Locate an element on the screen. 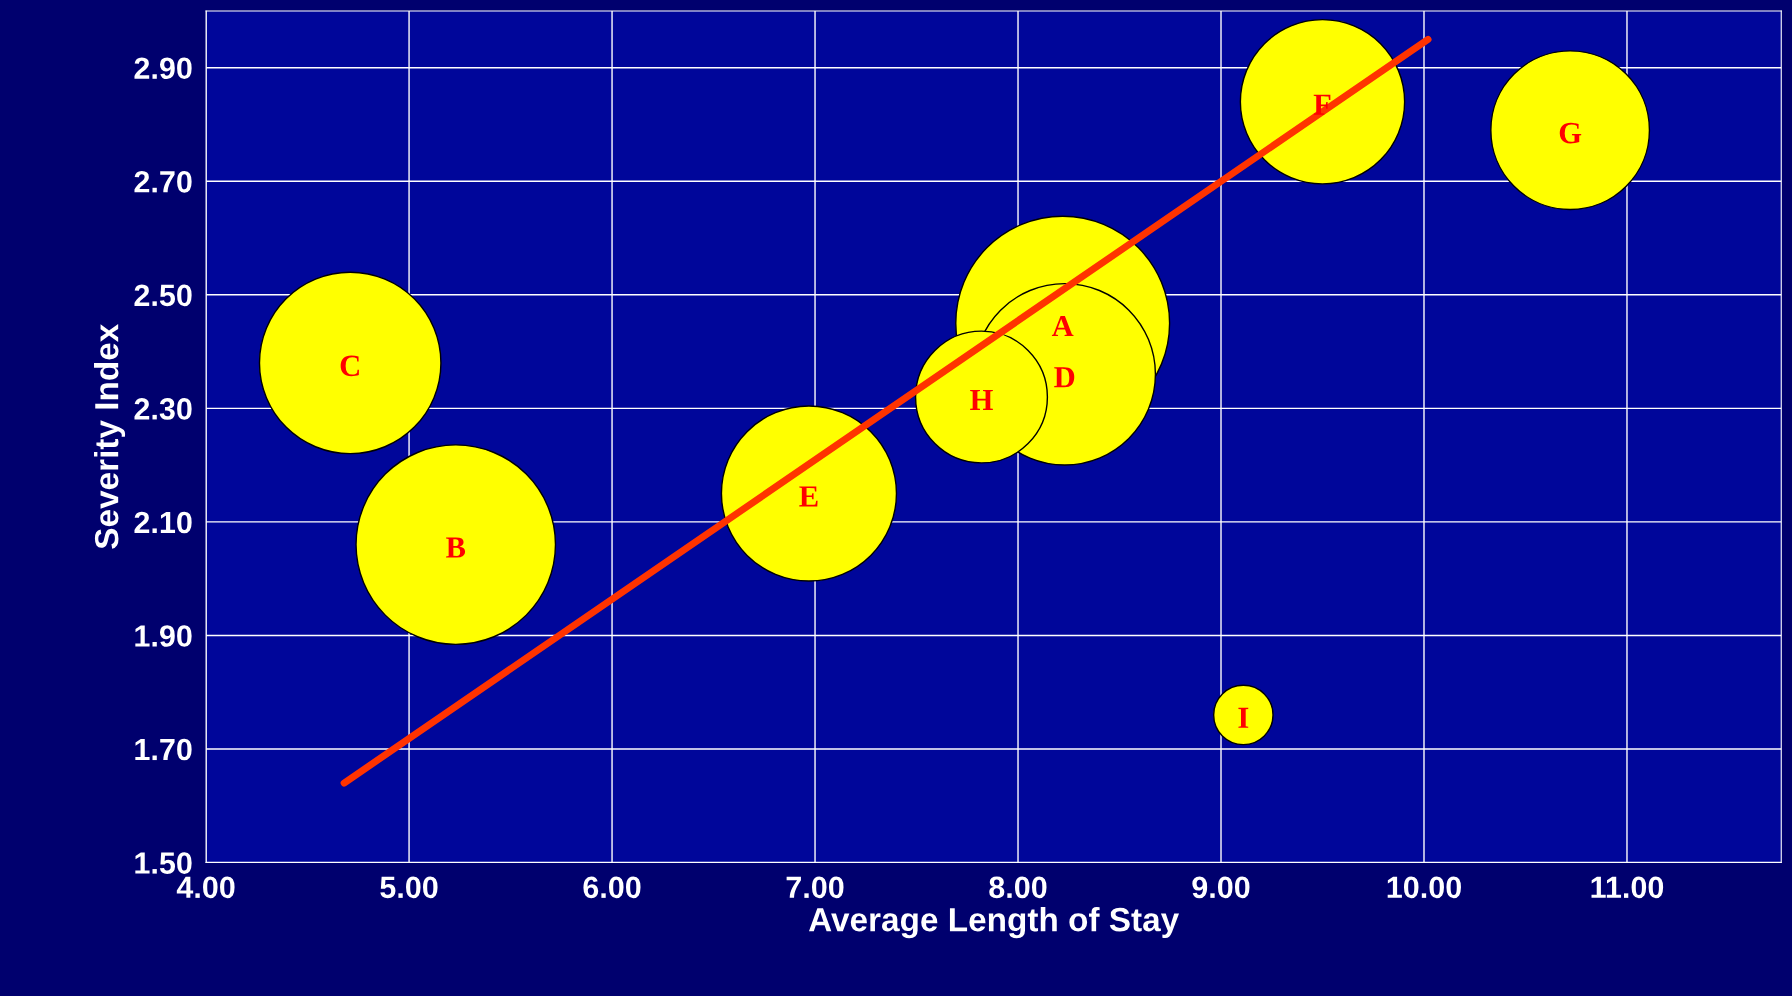  annotation: C is located at coordinates (349, 366).